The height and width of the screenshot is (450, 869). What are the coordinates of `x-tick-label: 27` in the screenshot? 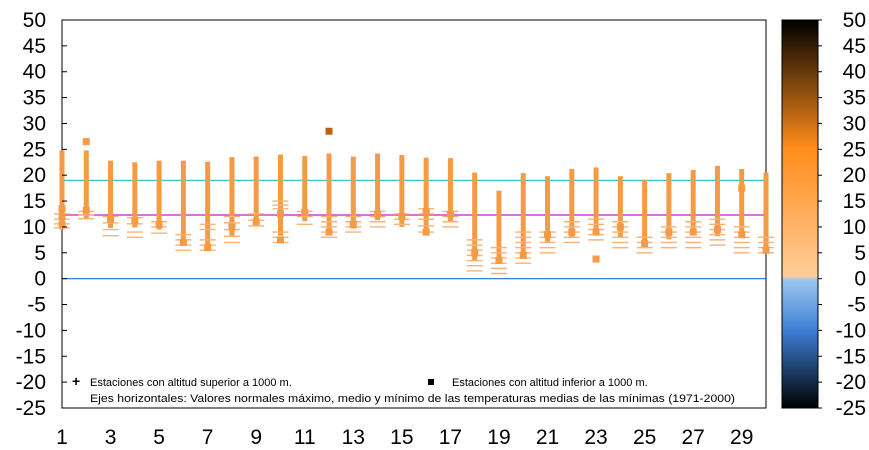 It's located at (692, 437).